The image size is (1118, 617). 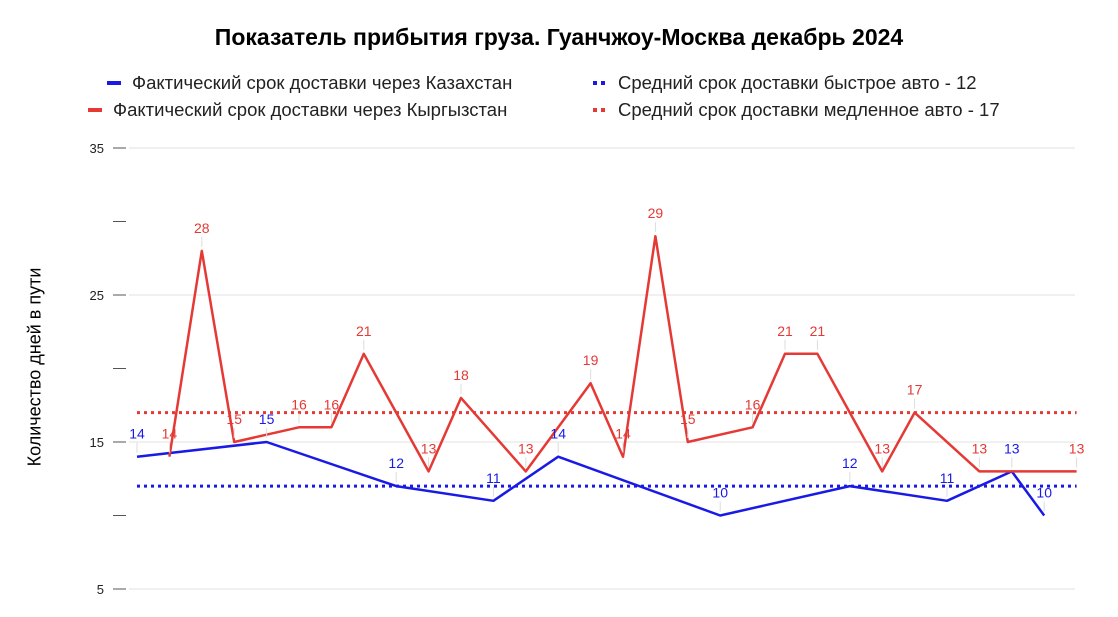 What do you see at coordinates (915, 390) in the screenshot?
I see `data-label: 17` at bounding box center [915, 390].